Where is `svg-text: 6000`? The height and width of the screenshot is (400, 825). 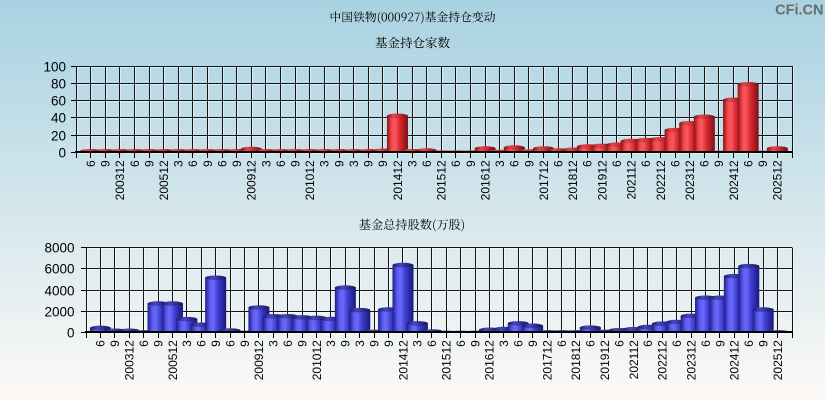 svg-text: 6000 is located at coordinates (59, 268).